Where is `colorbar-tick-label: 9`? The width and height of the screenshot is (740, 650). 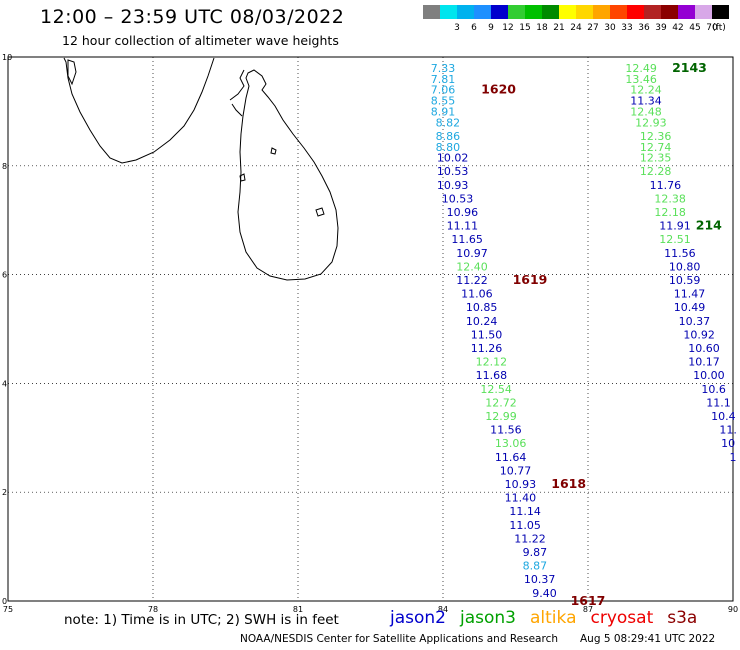
colorbar-tick-label: 9 is located at coordinates (491, 28).